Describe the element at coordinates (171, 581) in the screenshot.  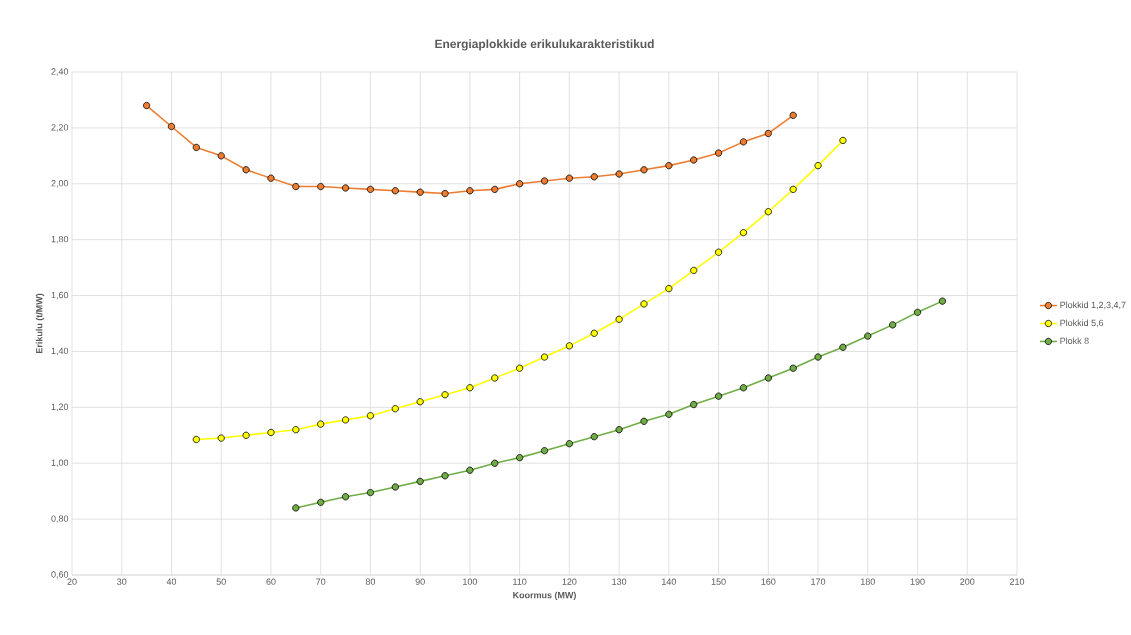
I see `x-tick-label: 40` at that location.